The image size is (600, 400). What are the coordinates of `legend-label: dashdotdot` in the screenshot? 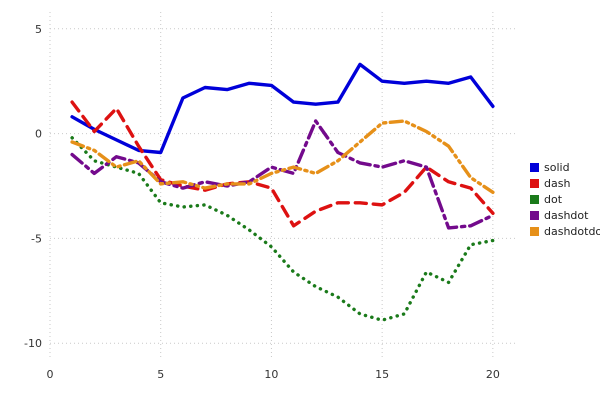 It's located at (572, 231).